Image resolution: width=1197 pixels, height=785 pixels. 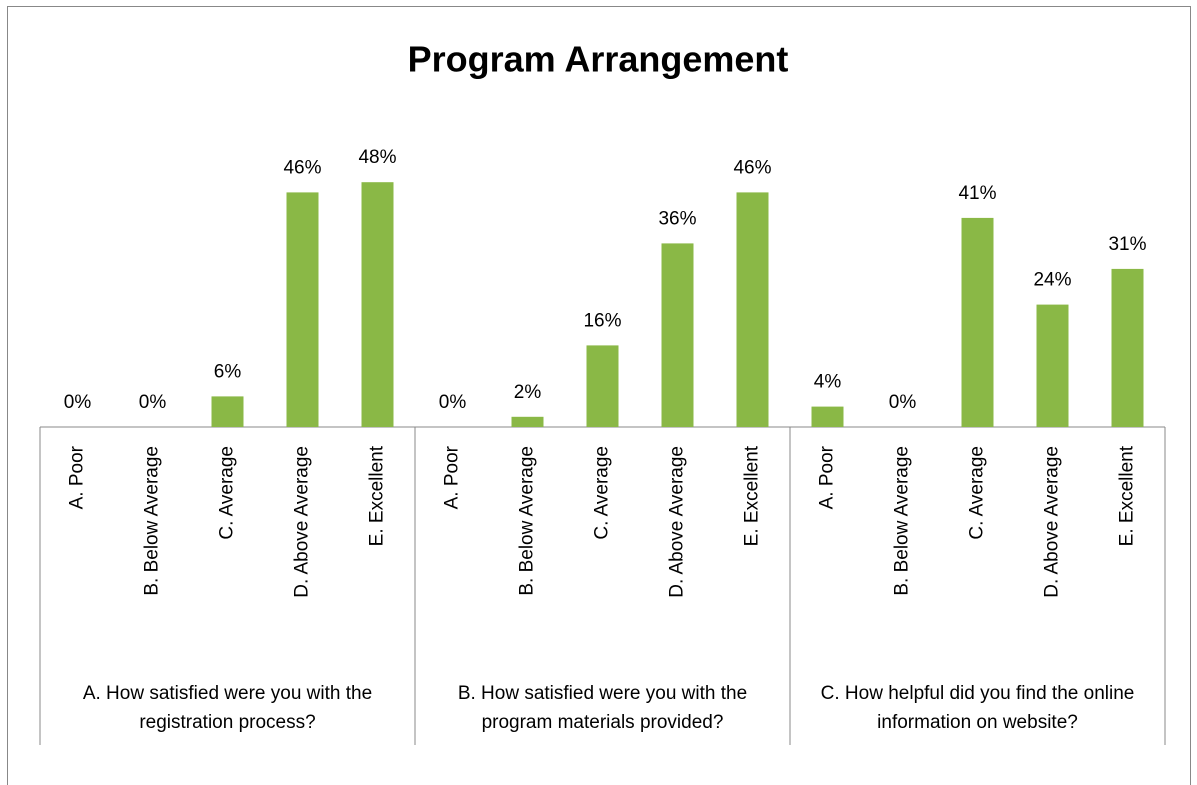 What do you see at coordinates (528, 392) in the screenshot?
I see `data-label: 2%` at bounding box center [528, 392].